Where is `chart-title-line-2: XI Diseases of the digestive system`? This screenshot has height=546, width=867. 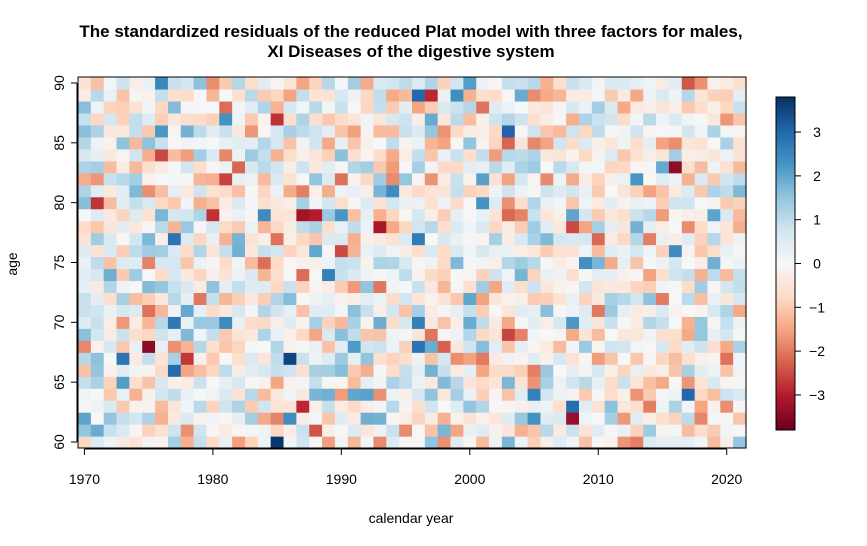
chart-title-line-2: XI Diseases of the digestive system is located at coordinates (410, 51).